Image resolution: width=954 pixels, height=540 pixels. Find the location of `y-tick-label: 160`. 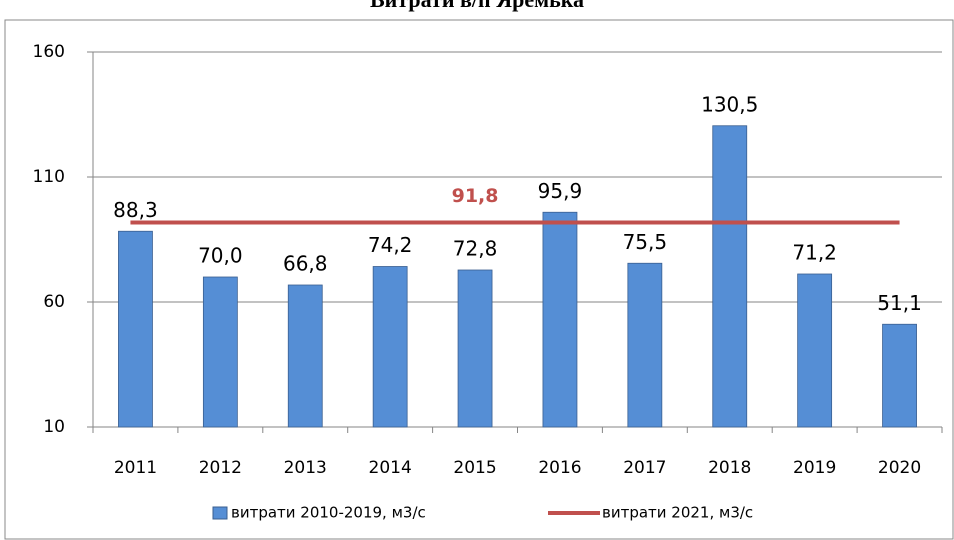

y-tick-label: 160 is located at coordinates (49, 52).